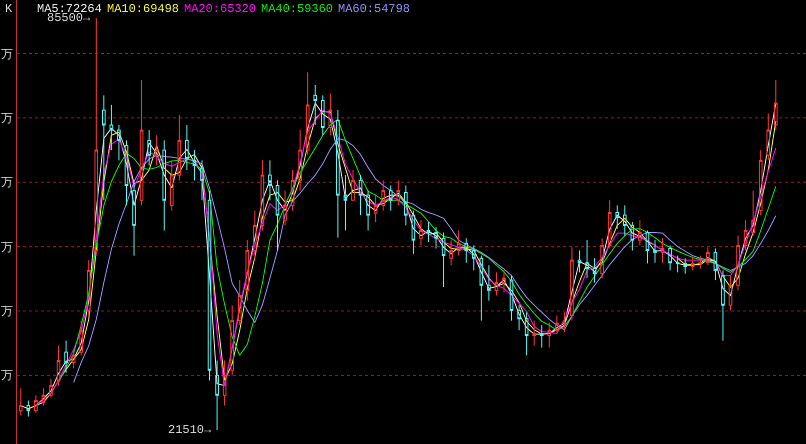 This screenshot has width=806, height=444. What do you see at coordinates (190, 430) in the screenshot?
I see `annotation: 21510→` at bounding box center [190, 430].